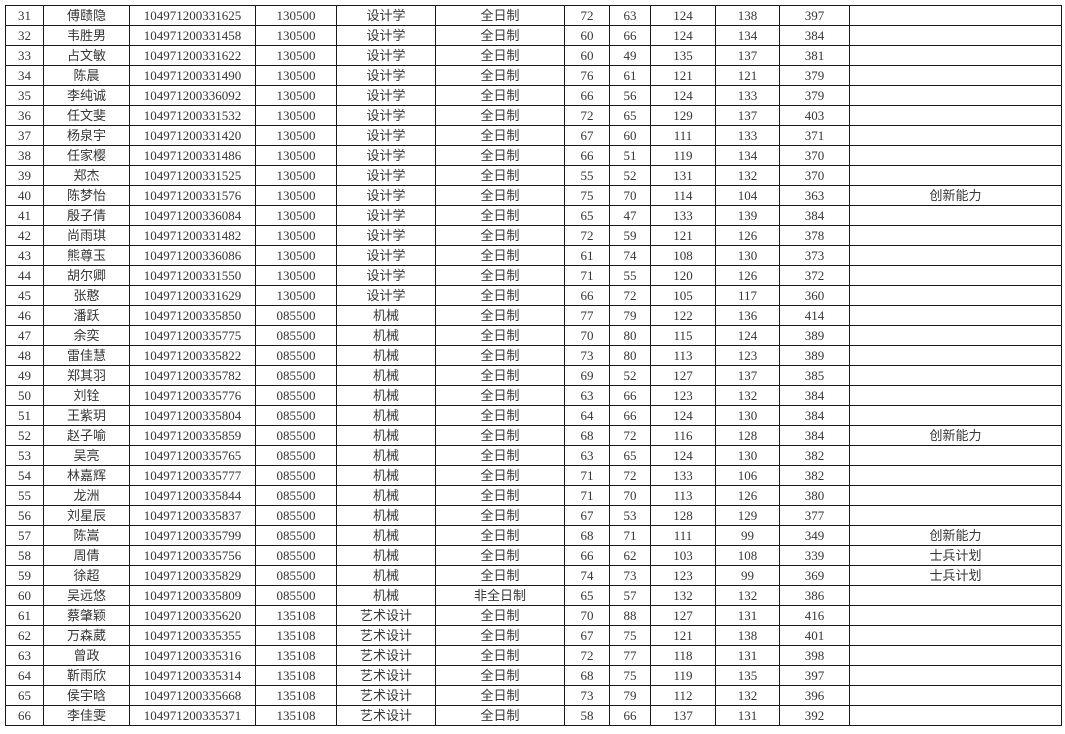  Describe the element at coordinates (630, 315) in the screenshot. I see `score-2-cell: 79` at that location.